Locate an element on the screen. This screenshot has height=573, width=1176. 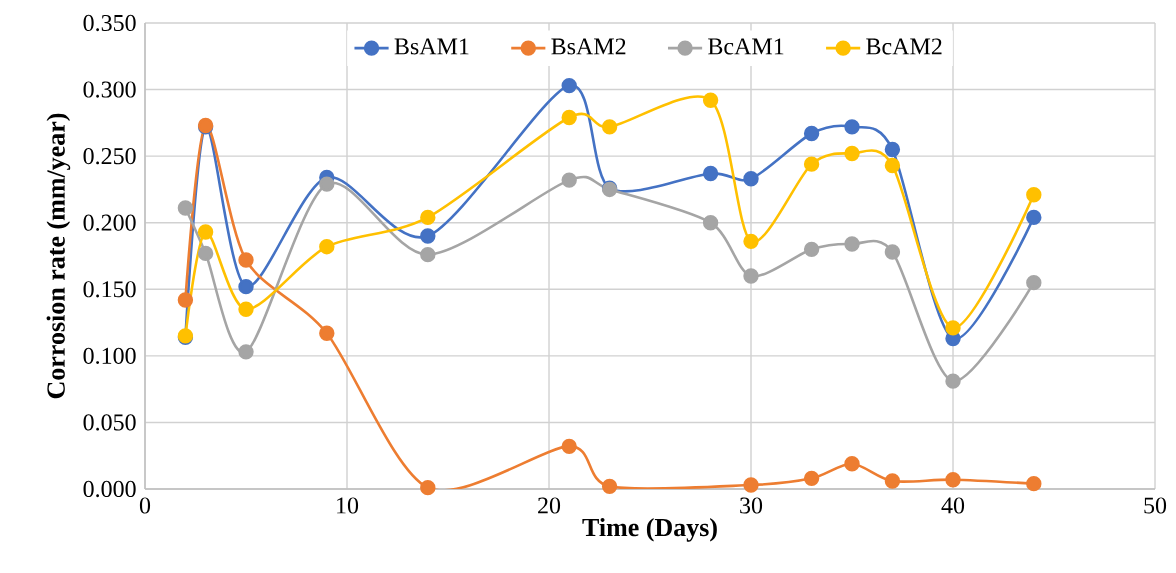
x-tick-label: 40 is located at coordinates (953, 505).